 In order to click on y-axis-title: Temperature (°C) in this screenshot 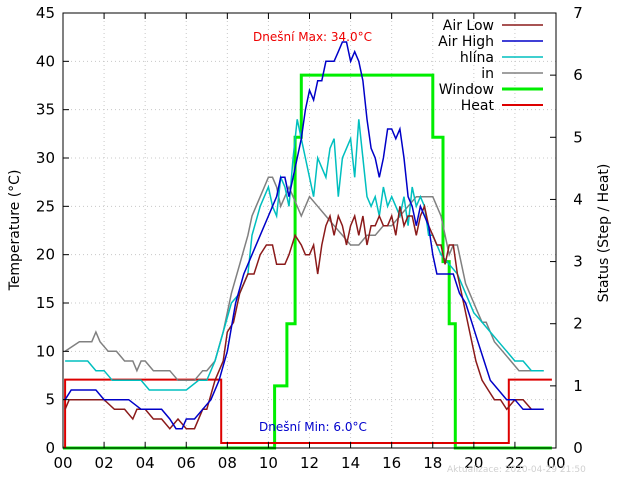, I will do `click(15, 231)`.